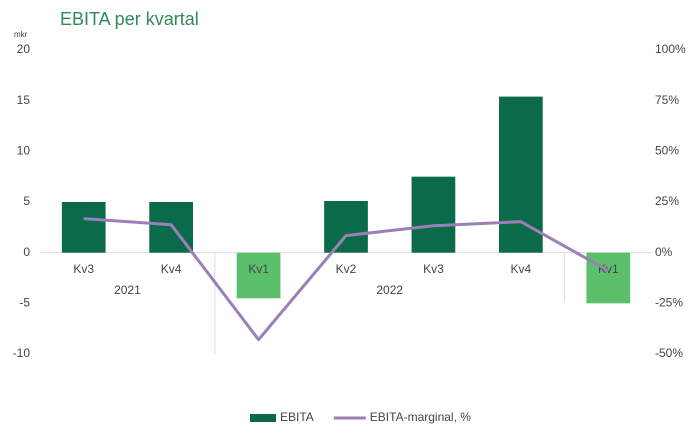  I want to click on y2-tick-label: 75%, so click(667, 100).